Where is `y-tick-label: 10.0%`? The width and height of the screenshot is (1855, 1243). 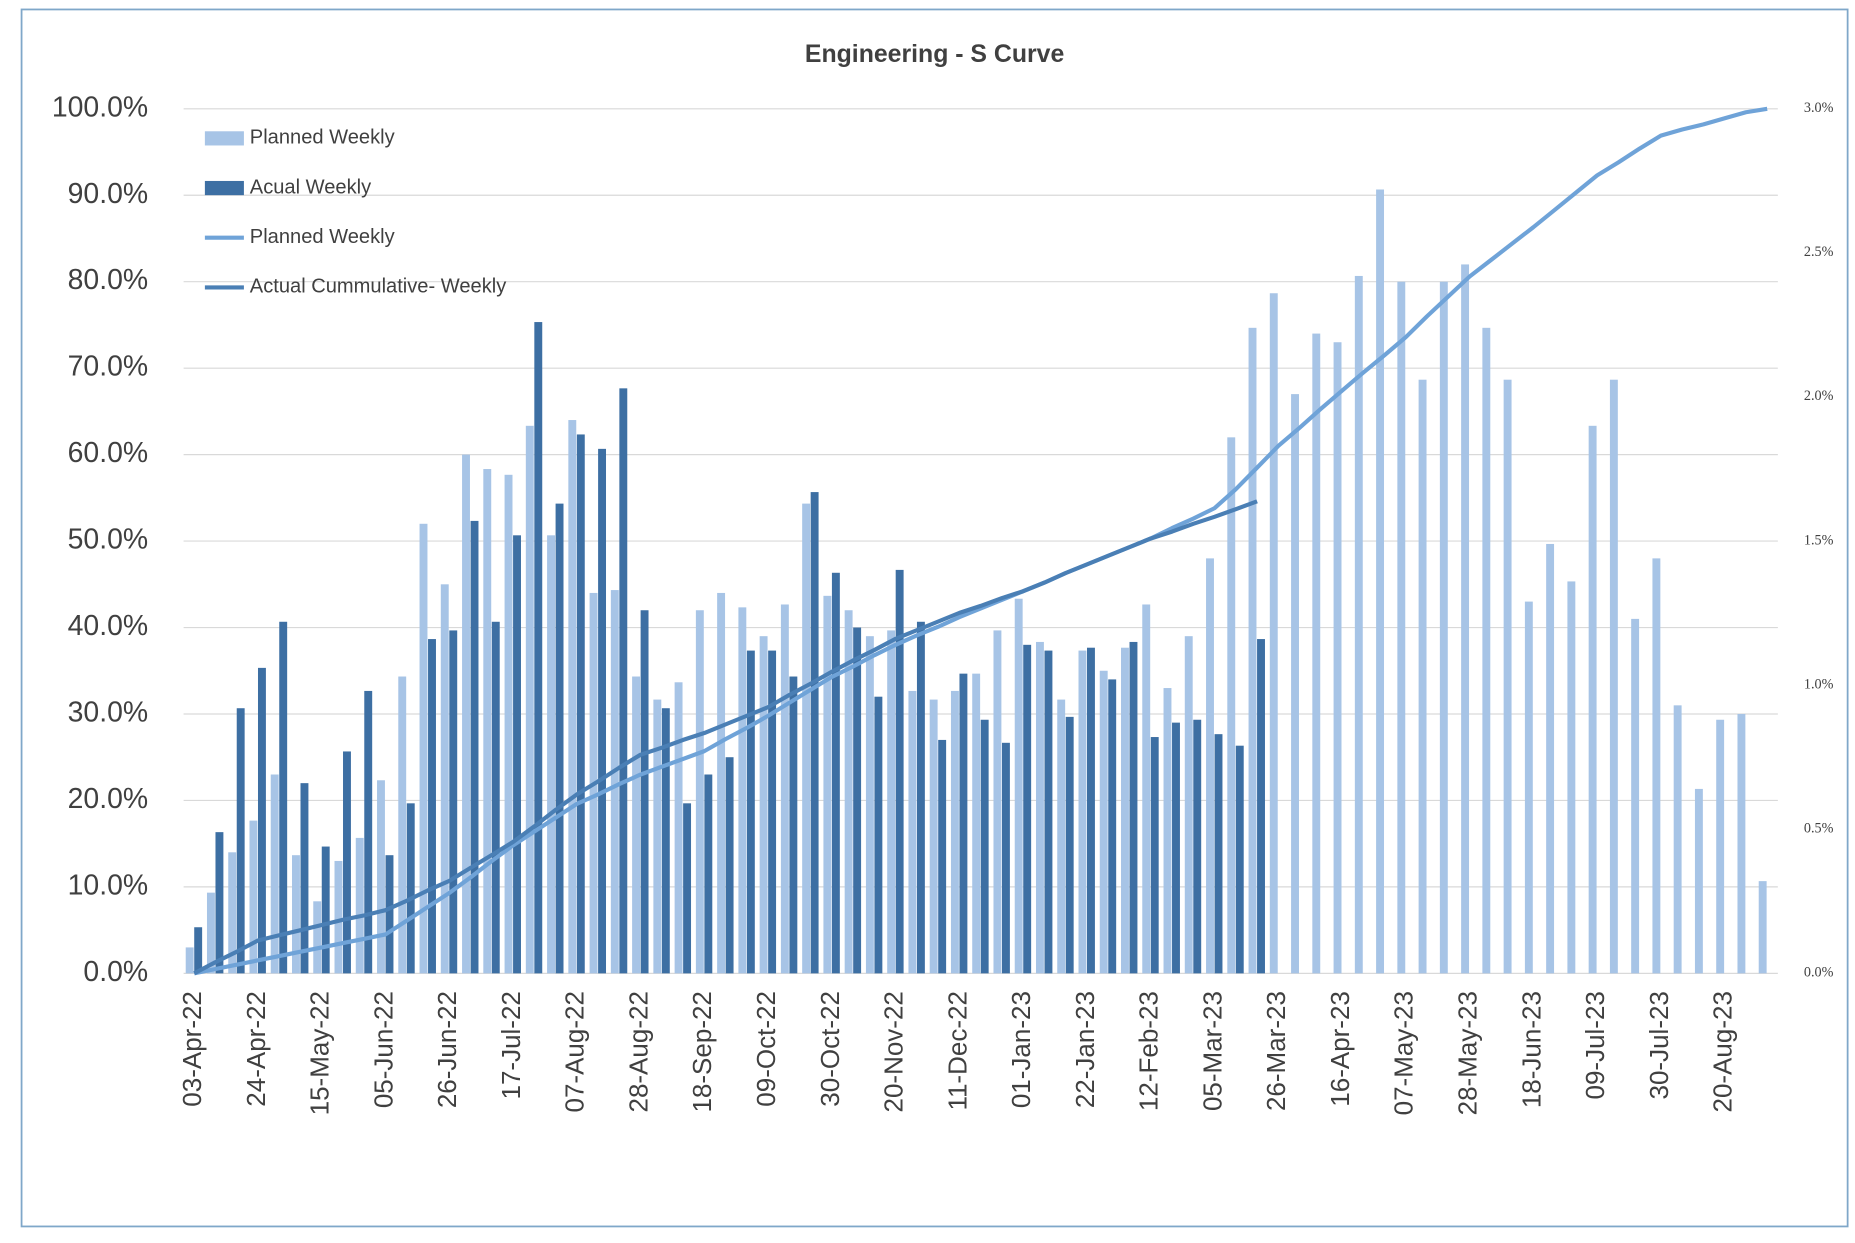 y-tick-label: 10.0% is located at coordinates (108, 885).